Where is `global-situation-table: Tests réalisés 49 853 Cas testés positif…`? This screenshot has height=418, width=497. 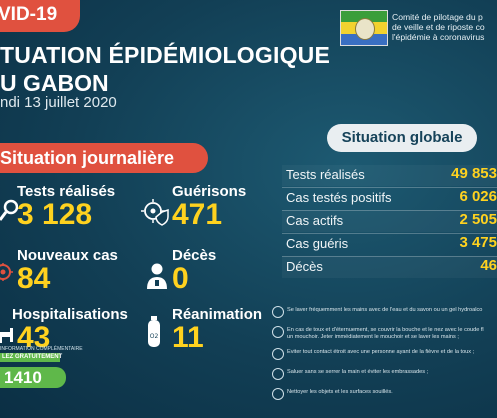 global-situation-table: Tests réalisés 49 853 Cas testés positif… is located at coordinates (389, 222).